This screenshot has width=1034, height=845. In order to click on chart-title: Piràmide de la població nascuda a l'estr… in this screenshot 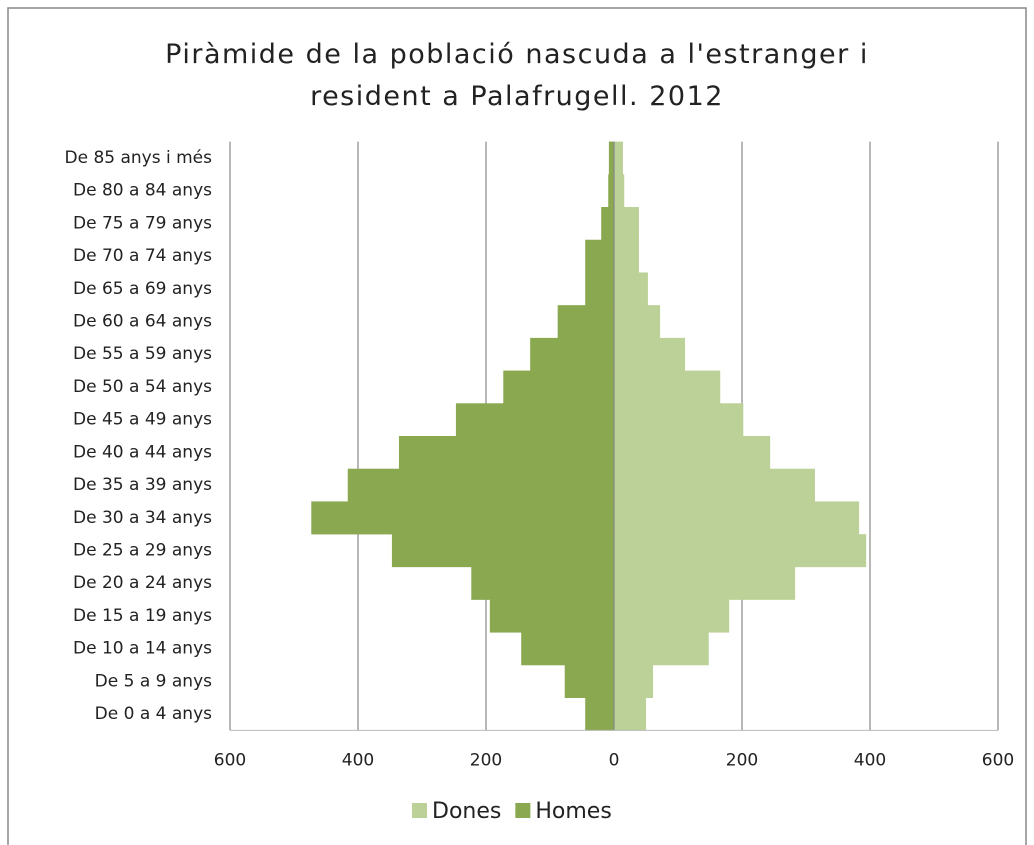, I will do `click(517, 75)`.